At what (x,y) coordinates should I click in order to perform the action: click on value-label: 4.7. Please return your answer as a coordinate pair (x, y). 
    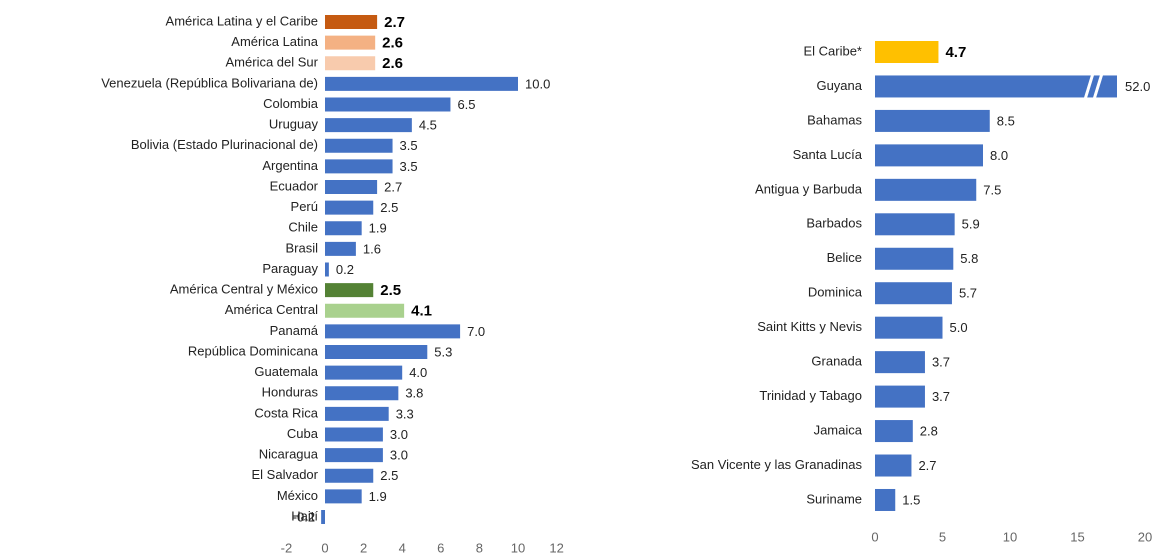
    Looking at the image, I should click on (955, 52).